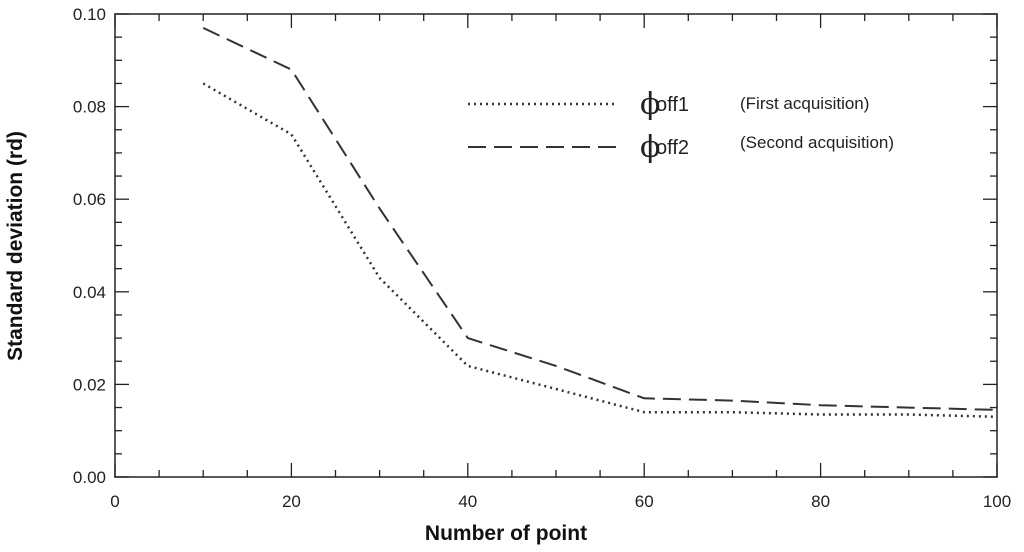 The width and height of the screenshot is (1024, 552). What do you see at coordinates (672, 105) in the screenshot?
I see `legend-label-off1: off1` at bounding box center [672, 105].